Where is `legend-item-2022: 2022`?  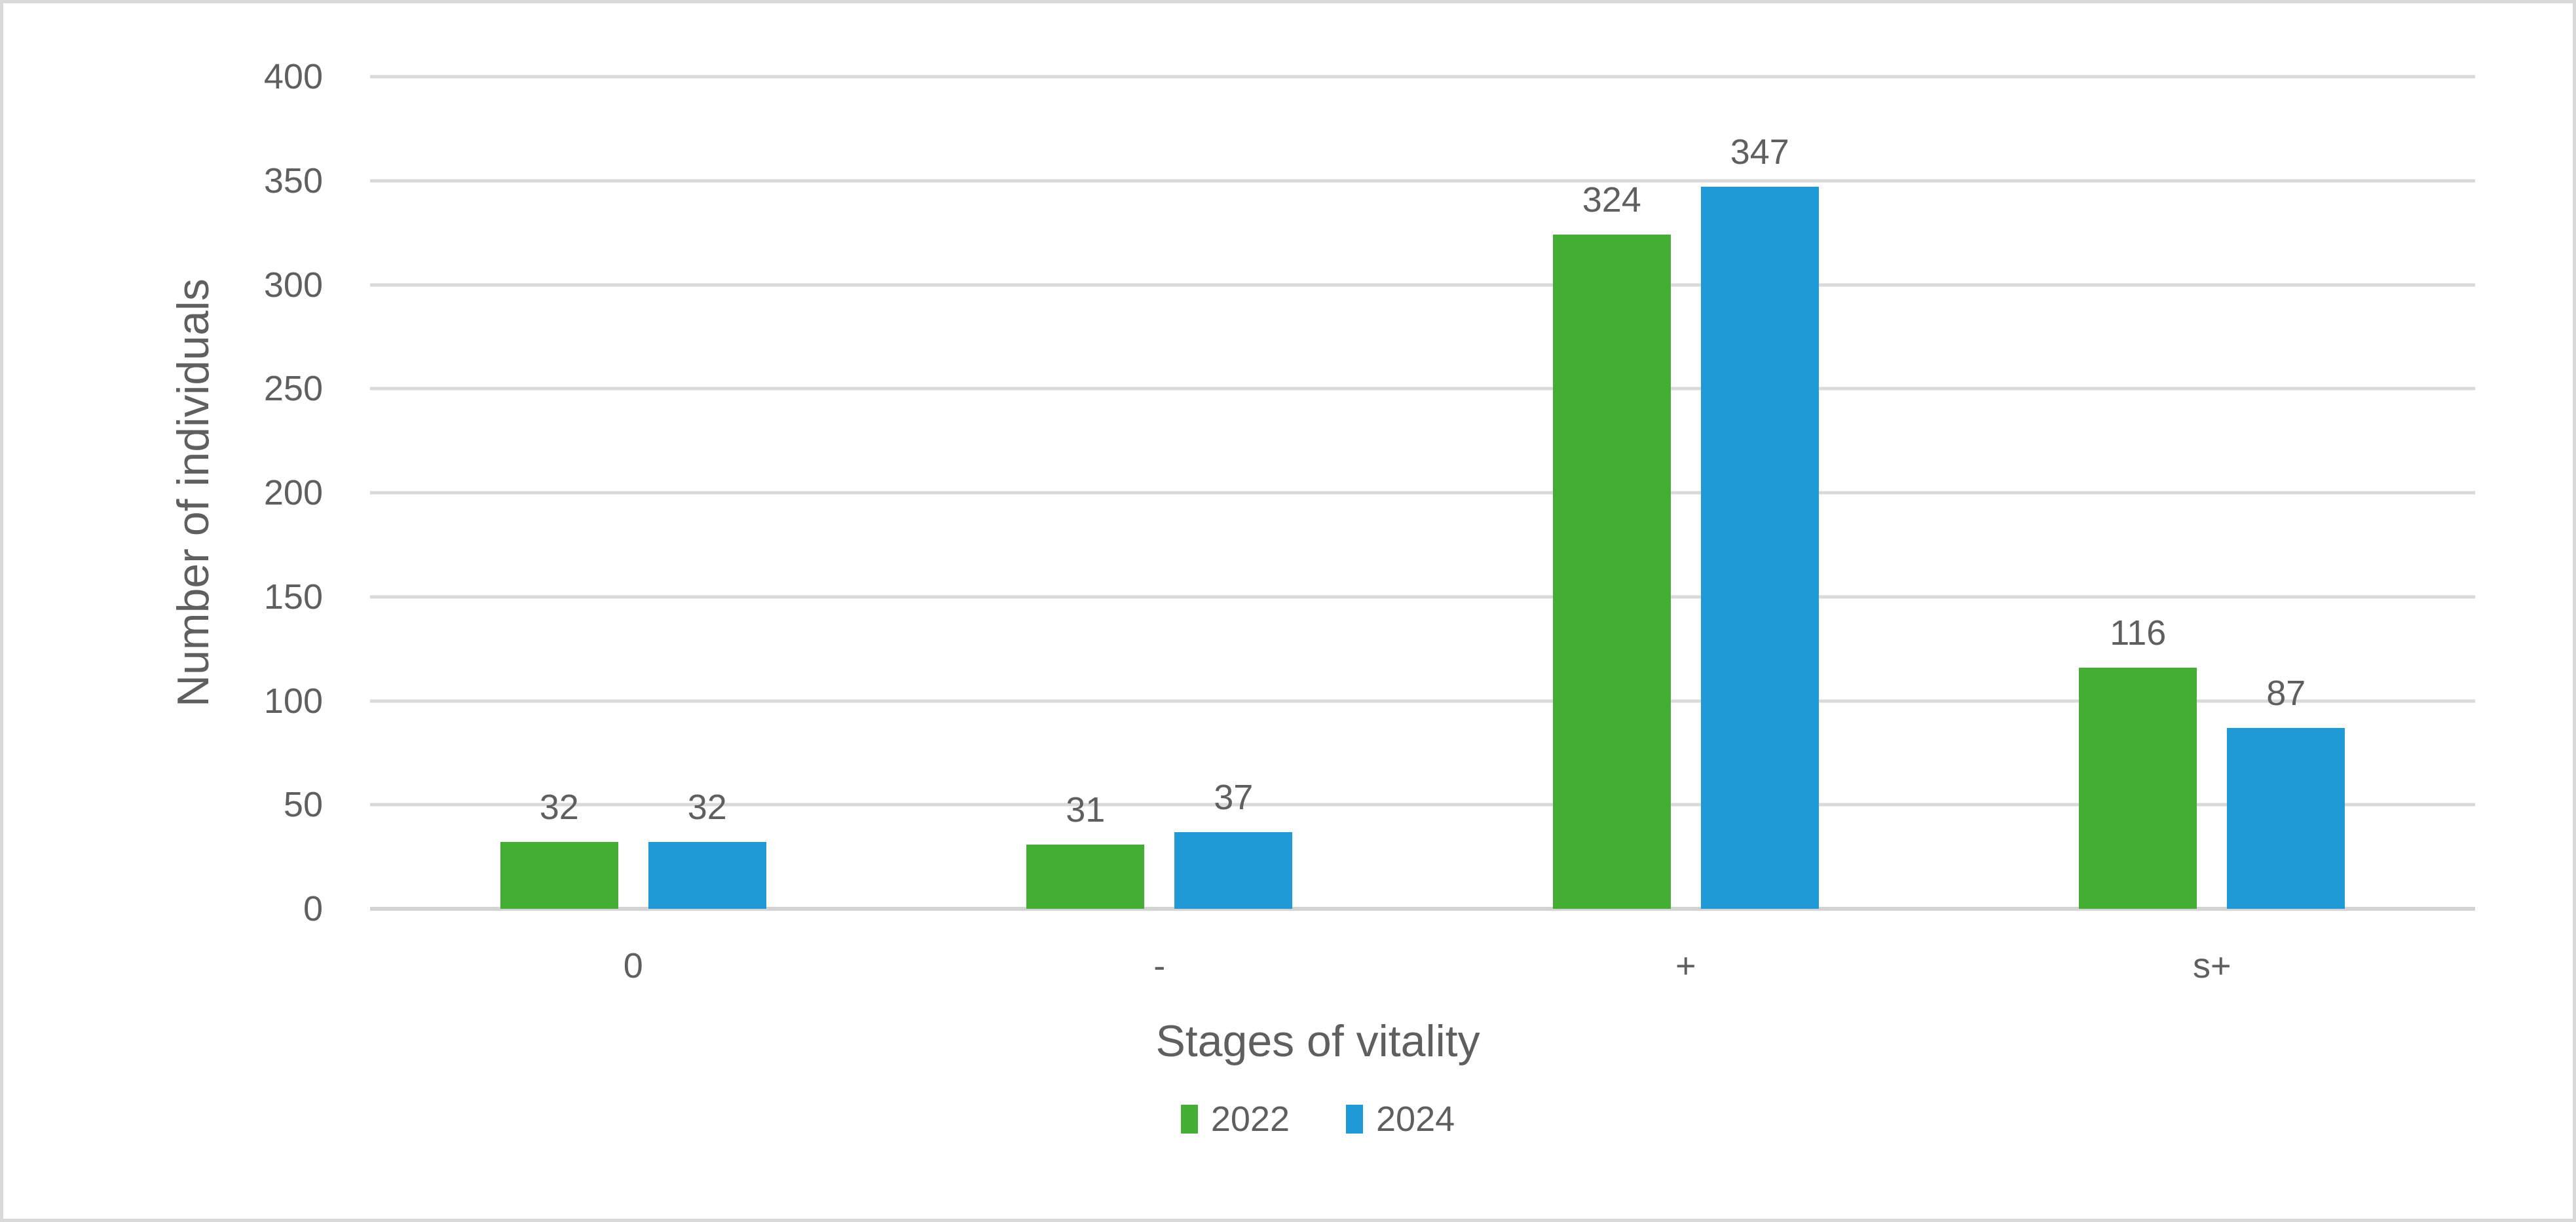
legend-item-2022: 2022 is located at coordinates (1235, 1119).